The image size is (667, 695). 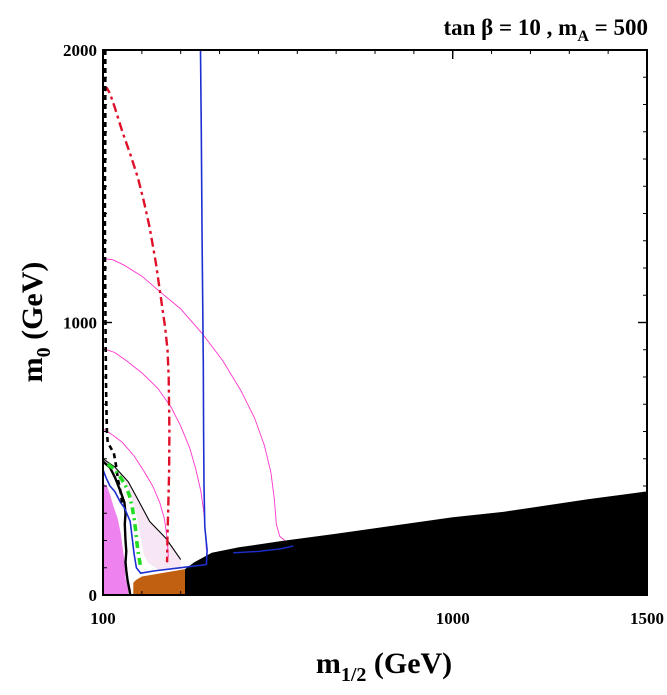 I want to click on chargino-limit-line, so click(x=113, y=278).